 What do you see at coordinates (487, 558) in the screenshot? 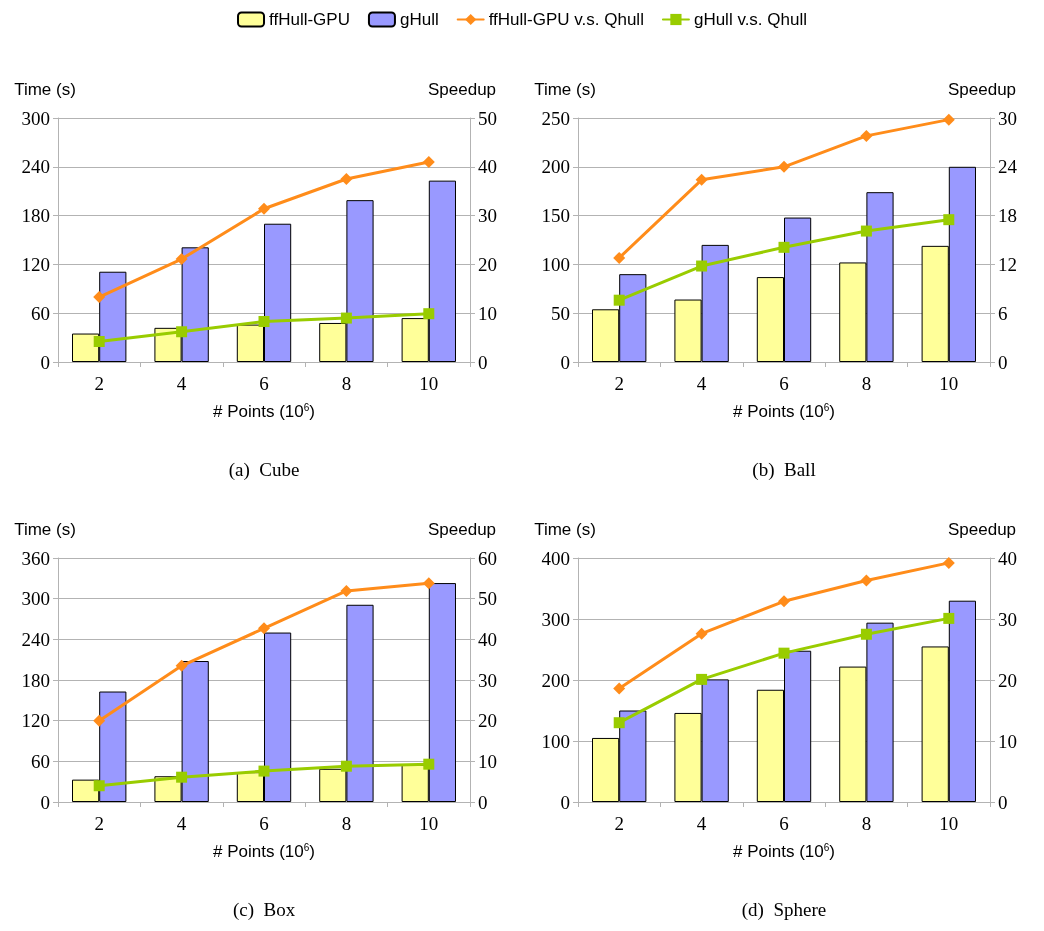
I see `y2-tick-label: 60` at bounding box center [487, 558].